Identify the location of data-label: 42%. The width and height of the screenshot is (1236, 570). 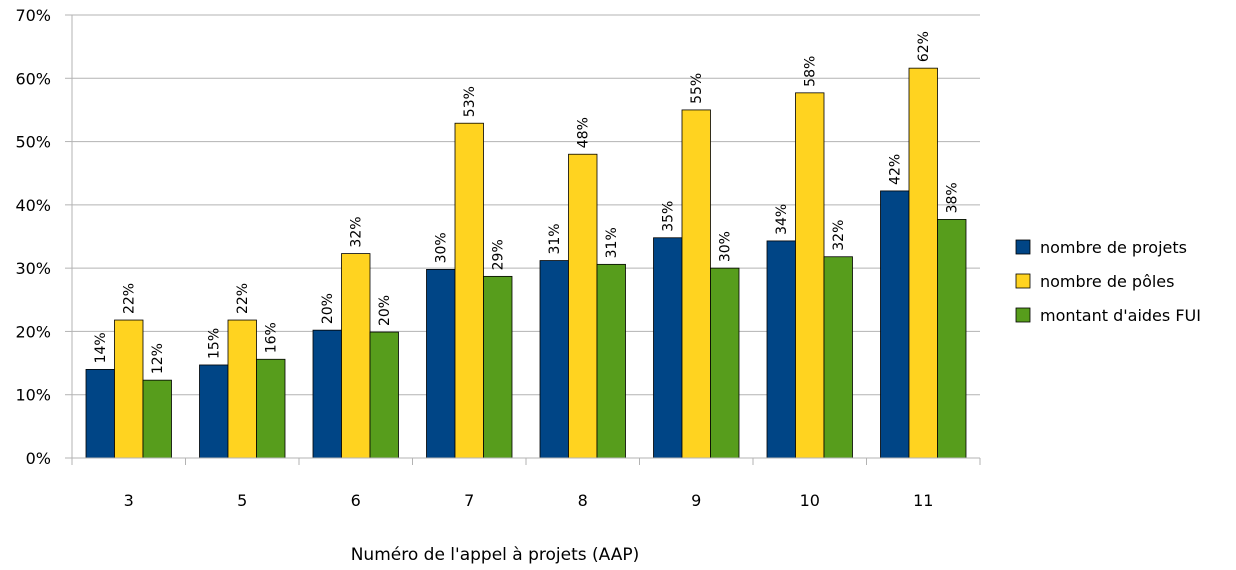
(896, 169).